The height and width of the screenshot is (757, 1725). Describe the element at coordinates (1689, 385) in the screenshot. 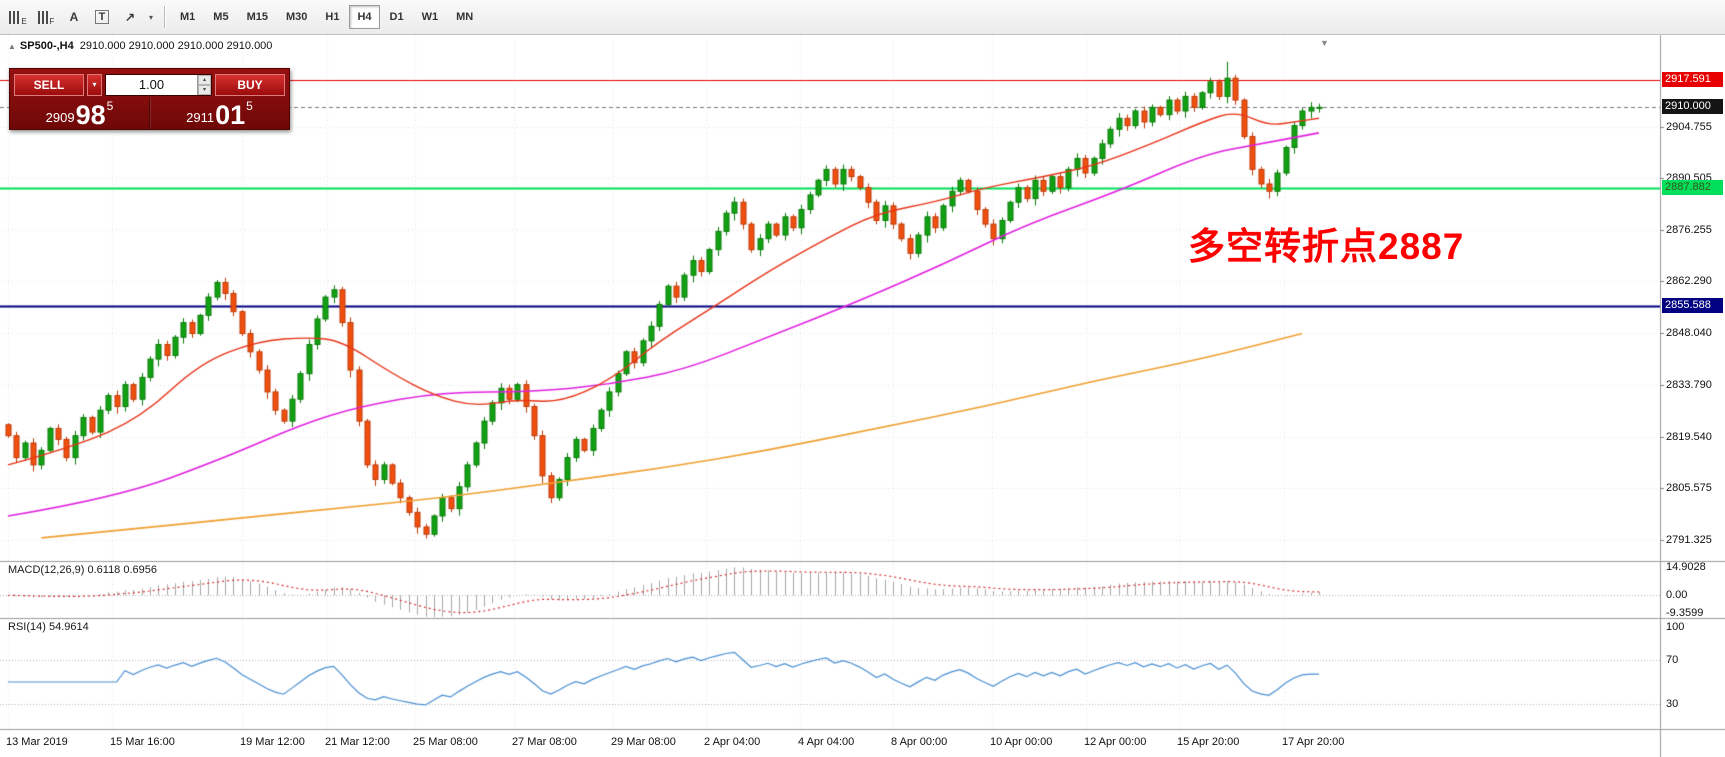

I see `price-tick-label: 2833.790` at that location.